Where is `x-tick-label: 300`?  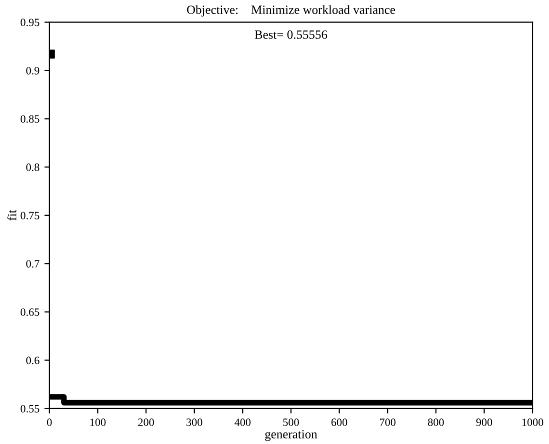 x-tick-label: 300 is located at coordinates (194, 422).